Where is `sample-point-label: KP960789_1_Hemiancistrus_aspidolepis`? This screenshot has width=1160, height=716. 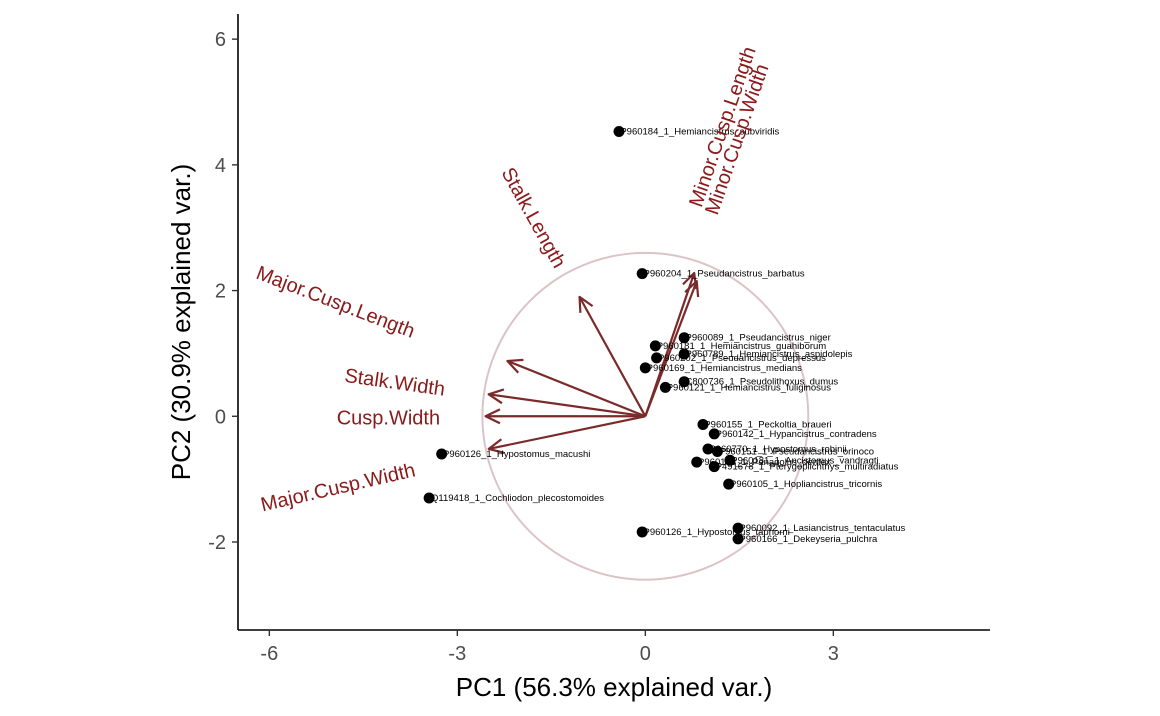
sample-point-label: KP960789_1_Hemiancistrus_aspidolepis is located at coordinates (765, 354).